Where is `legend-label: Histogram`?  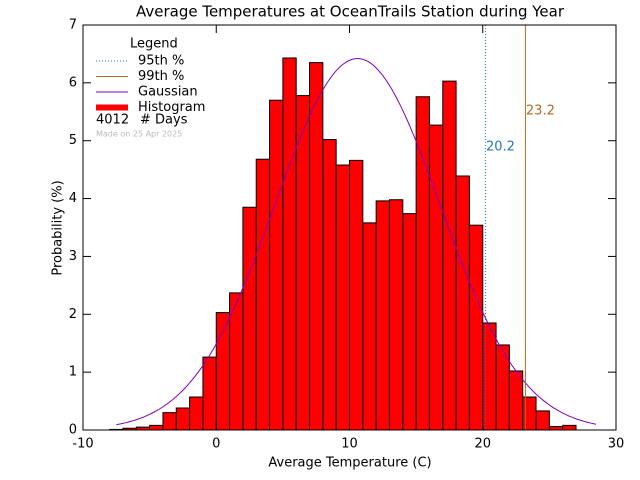
legend-label: Histogram is located at coordinates (171, 107).